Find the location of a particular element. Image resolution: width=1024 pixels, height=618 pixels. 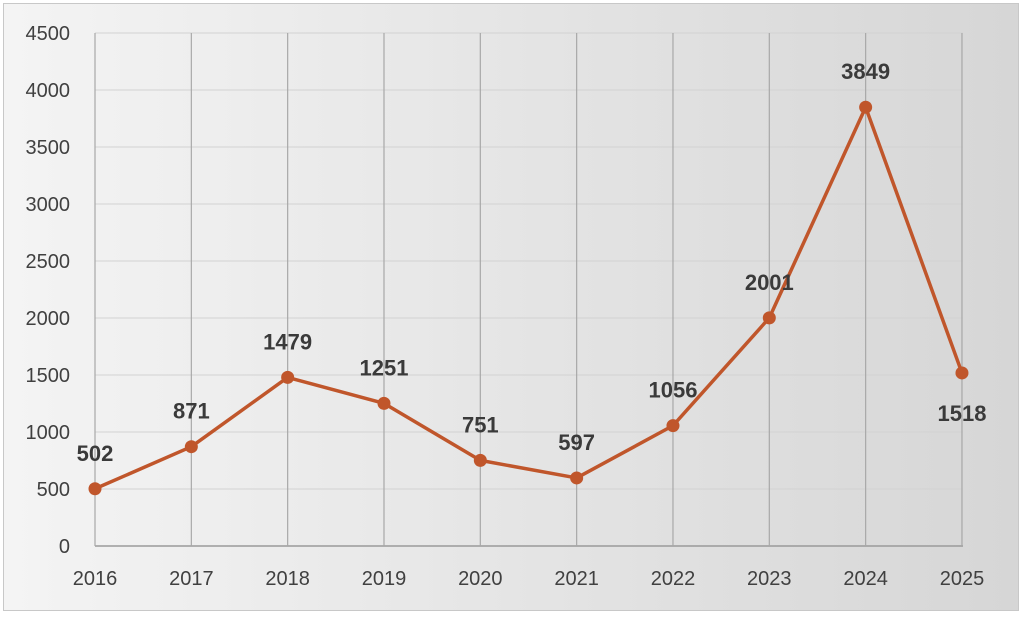

x-tick-label: 2016 is located at coordinates (95, 579).